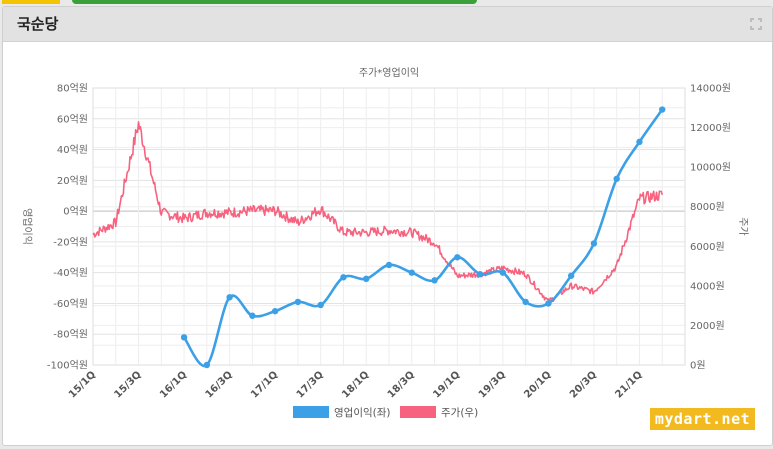  I want to click on y-left-tick-label: -20억원, so click(70, 242).